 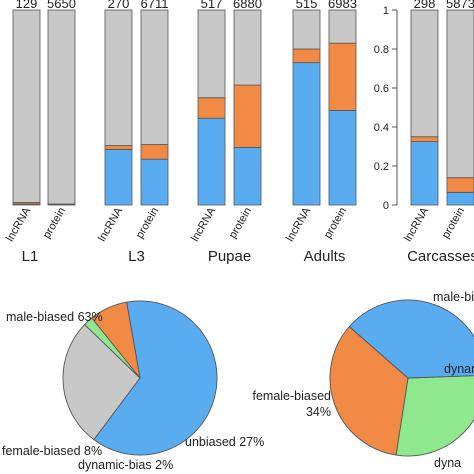 I want to click on pie-slice-unbiased, so click(x=101, y=382).